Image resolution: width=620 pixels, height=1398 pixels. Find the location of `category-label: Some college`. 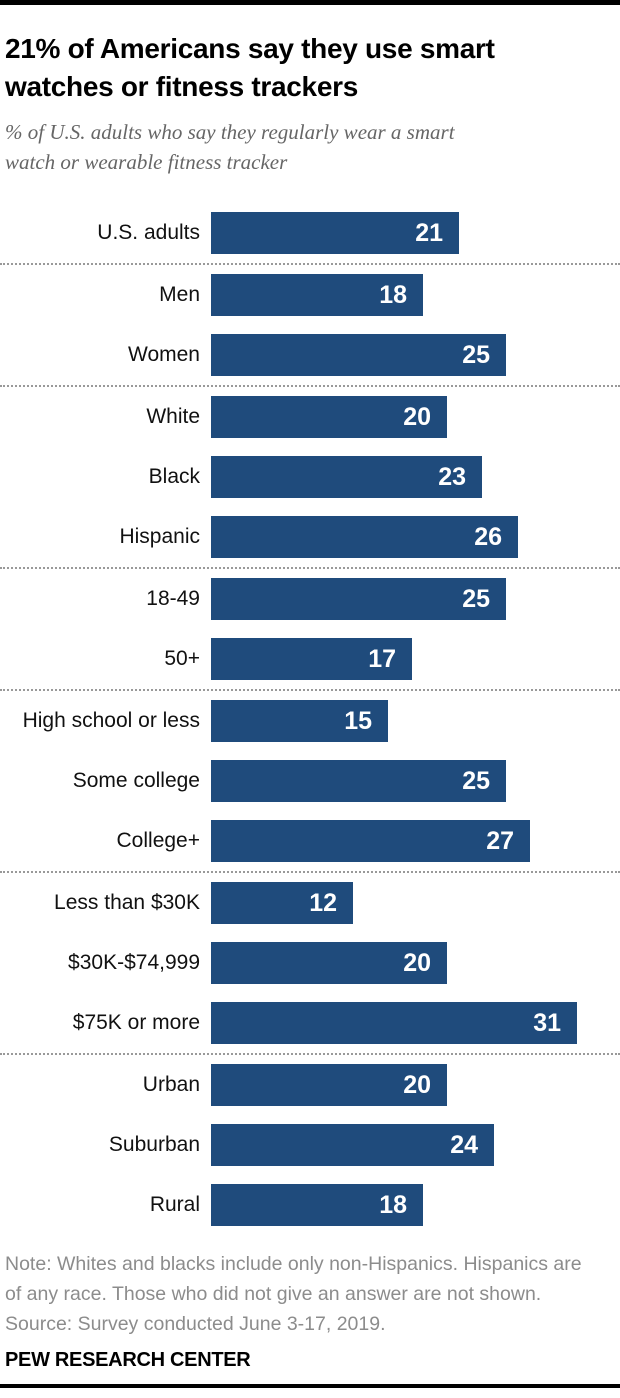

category-label: Some college is located at coordinates (136, 780).